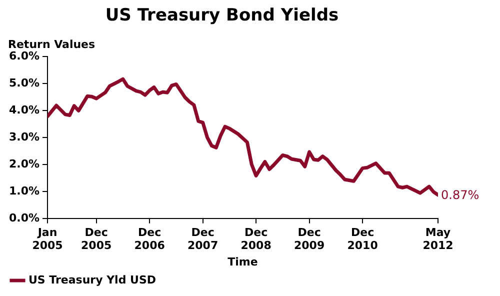 This screenshot has height=296, width=500. I want to click on x-tick-label: Dec 2005, so click(96, 239).